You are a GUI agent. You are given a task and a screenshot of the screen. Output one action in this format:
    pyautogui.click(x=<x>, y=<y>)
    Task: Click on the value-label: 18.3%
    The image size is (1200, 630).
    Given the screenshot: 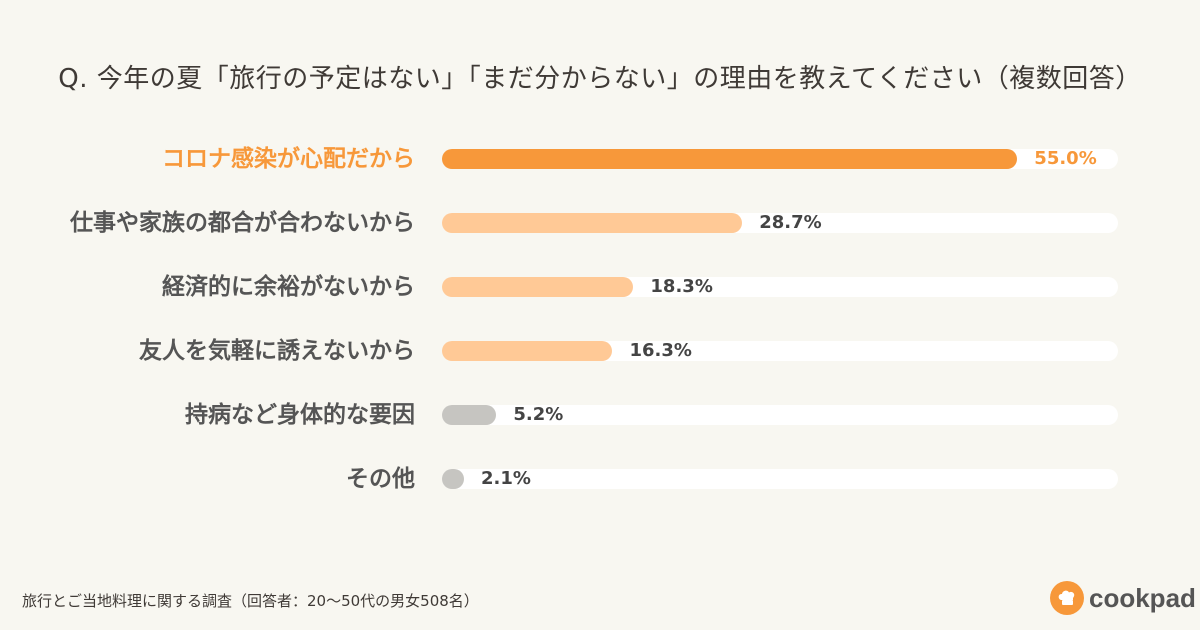 What is the action you would take?
    pyautogui.click(x=681, y=286)
    